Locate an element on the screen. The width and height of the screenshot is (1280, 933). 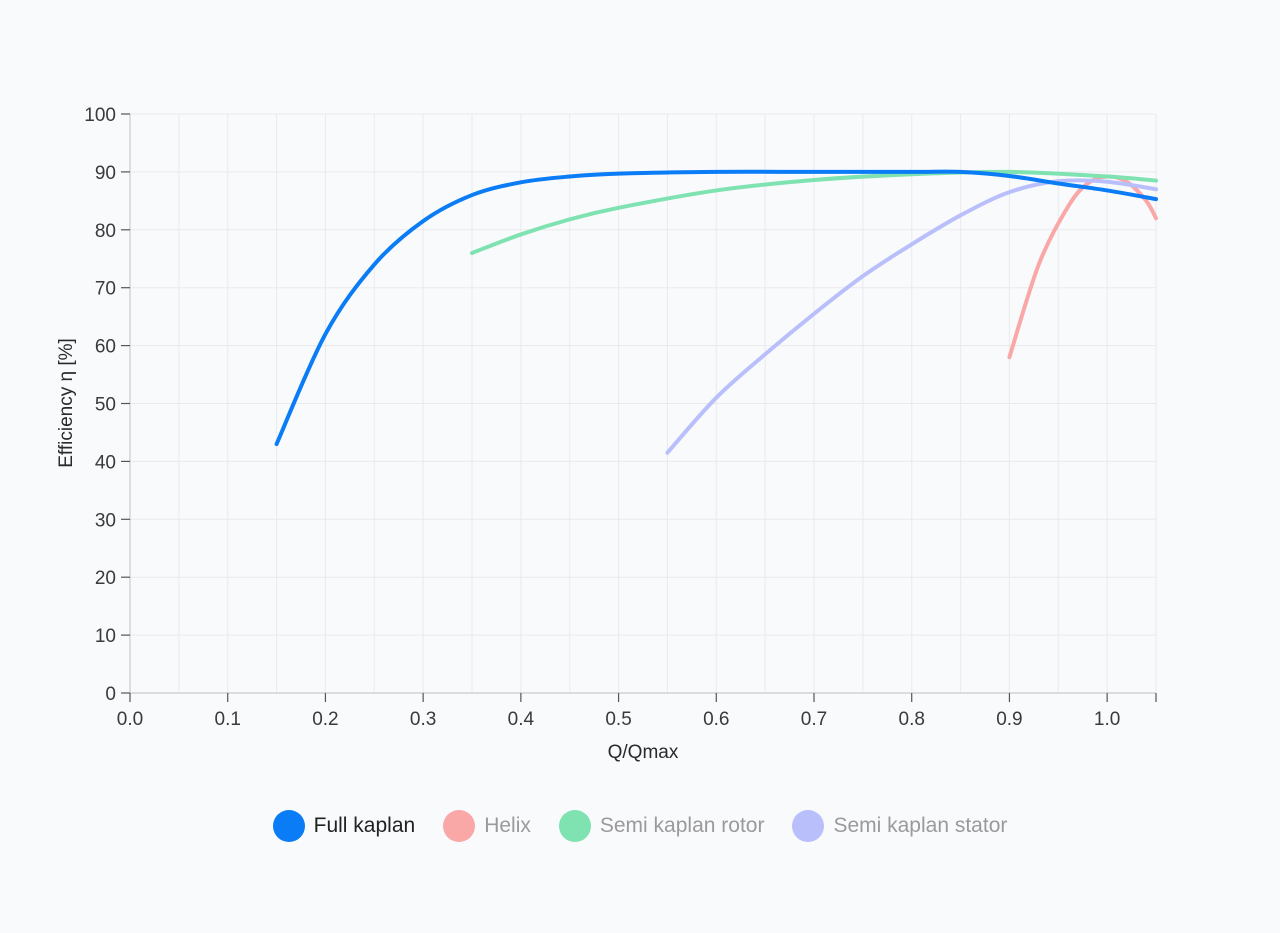
x-tick-label: 0.5 is located at coordinates (618, 719).